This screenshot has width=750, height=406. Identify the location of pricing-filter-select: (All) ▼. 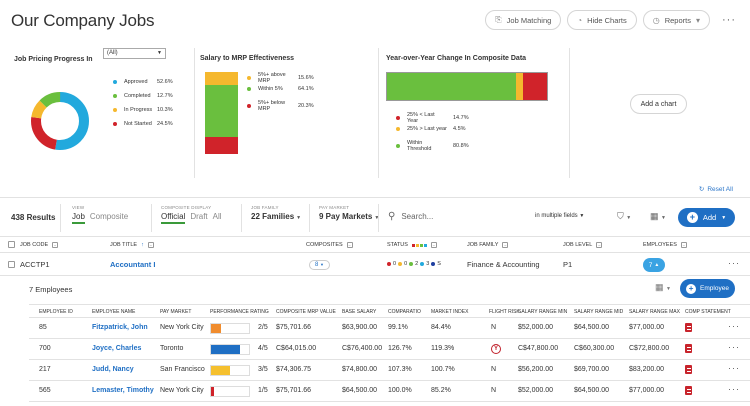
(134, 53).